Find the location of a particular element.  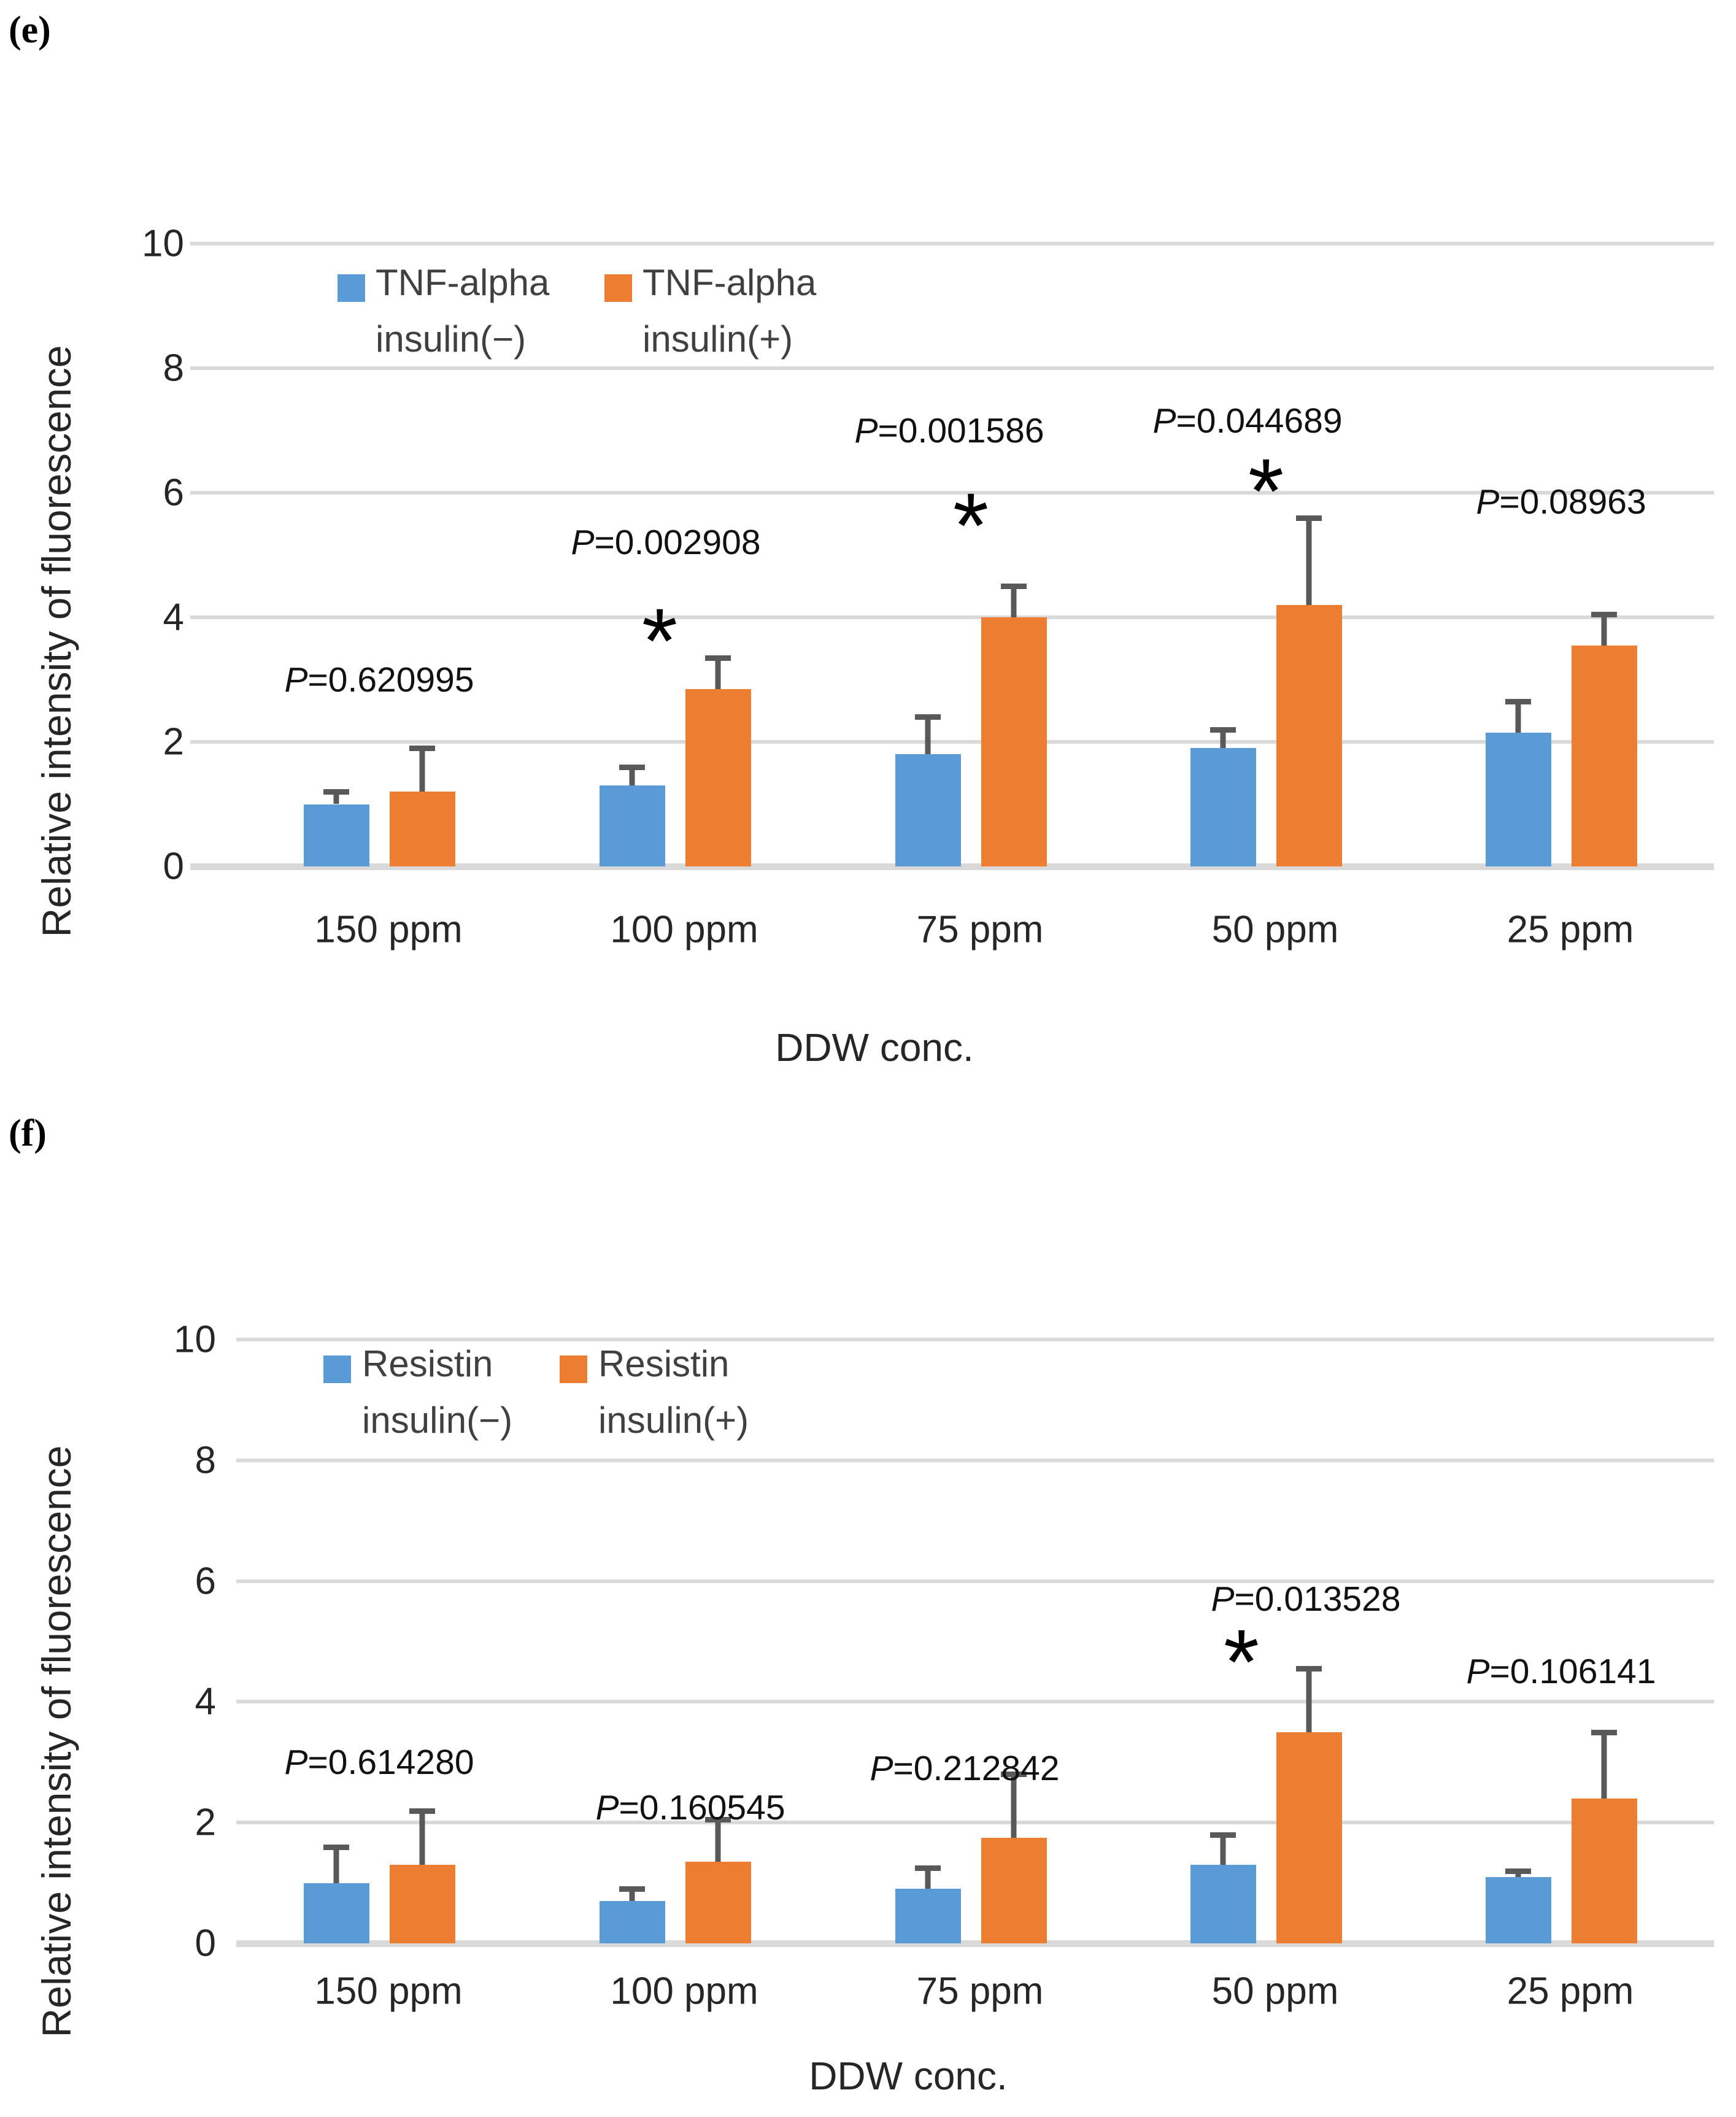

y-tick-label: 6 is located at coordinates (174, 493).